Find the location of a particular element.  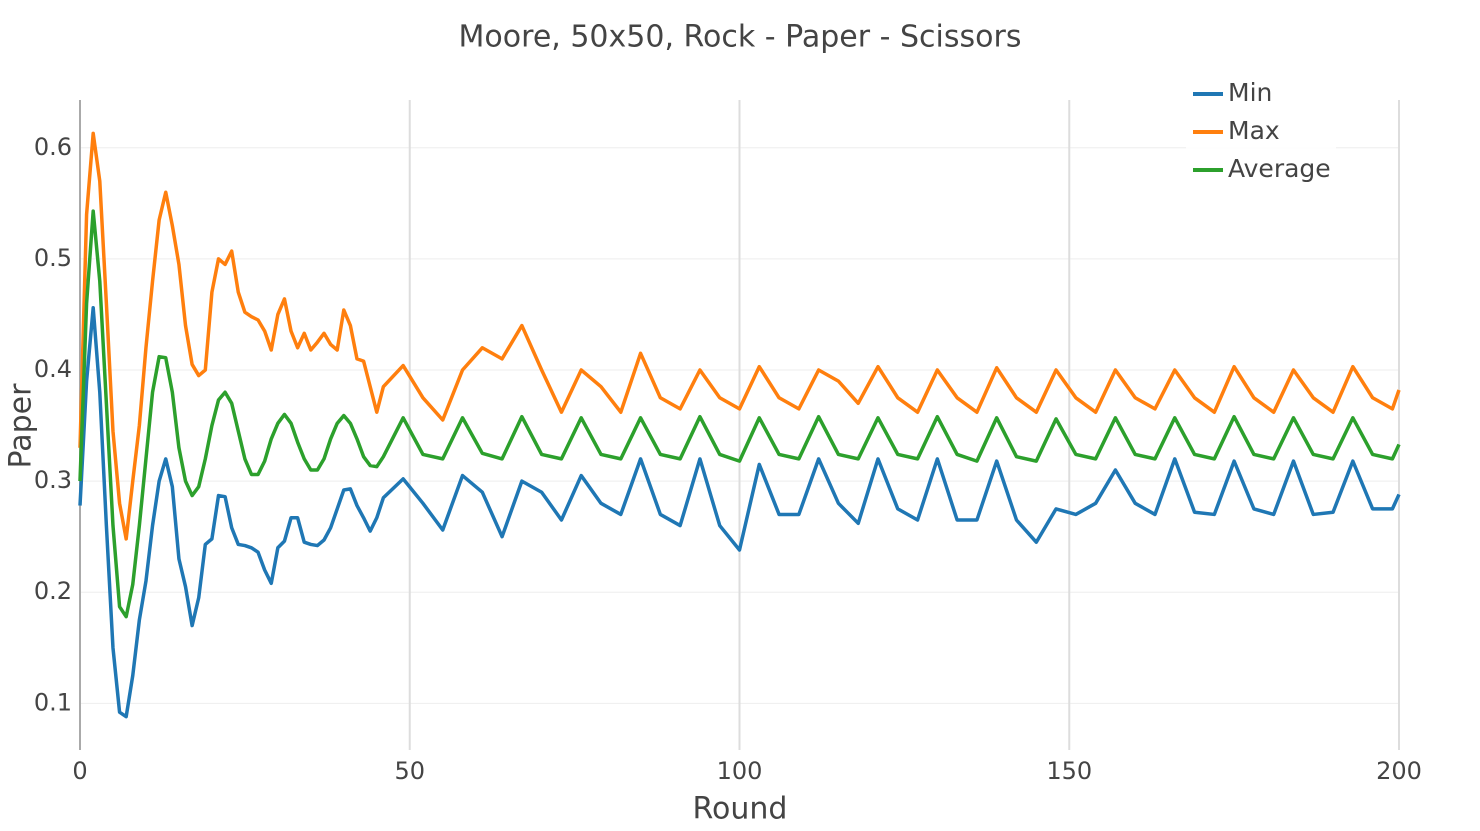

legend-label: Average is located at coordinates (1279, 168).